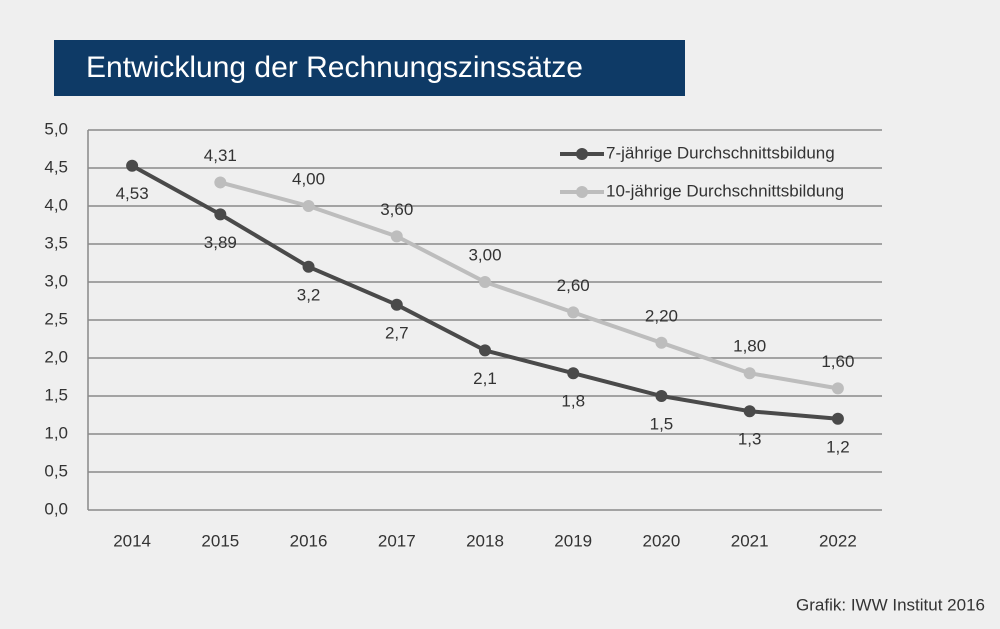 This screenshot has height=629, width=1000. I want to click on x-tick-label: 2018, so click(485, 540).